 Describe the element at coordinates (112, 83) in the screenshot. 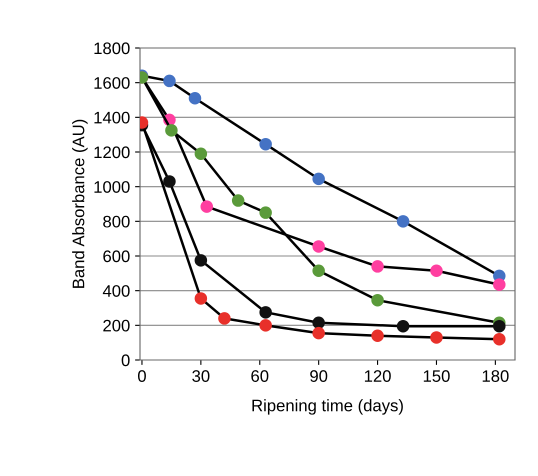

I see `y-tick-label: 1600` at that location.